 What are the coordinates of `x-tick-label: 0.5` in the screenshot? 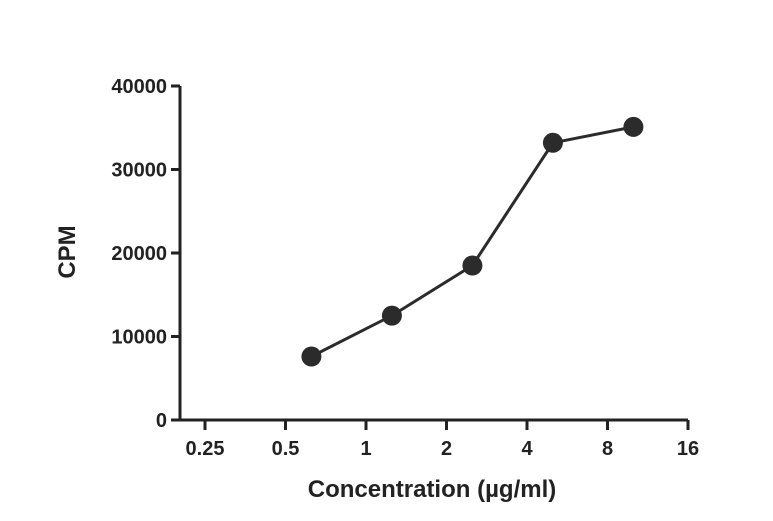 It's located at (286, 449).